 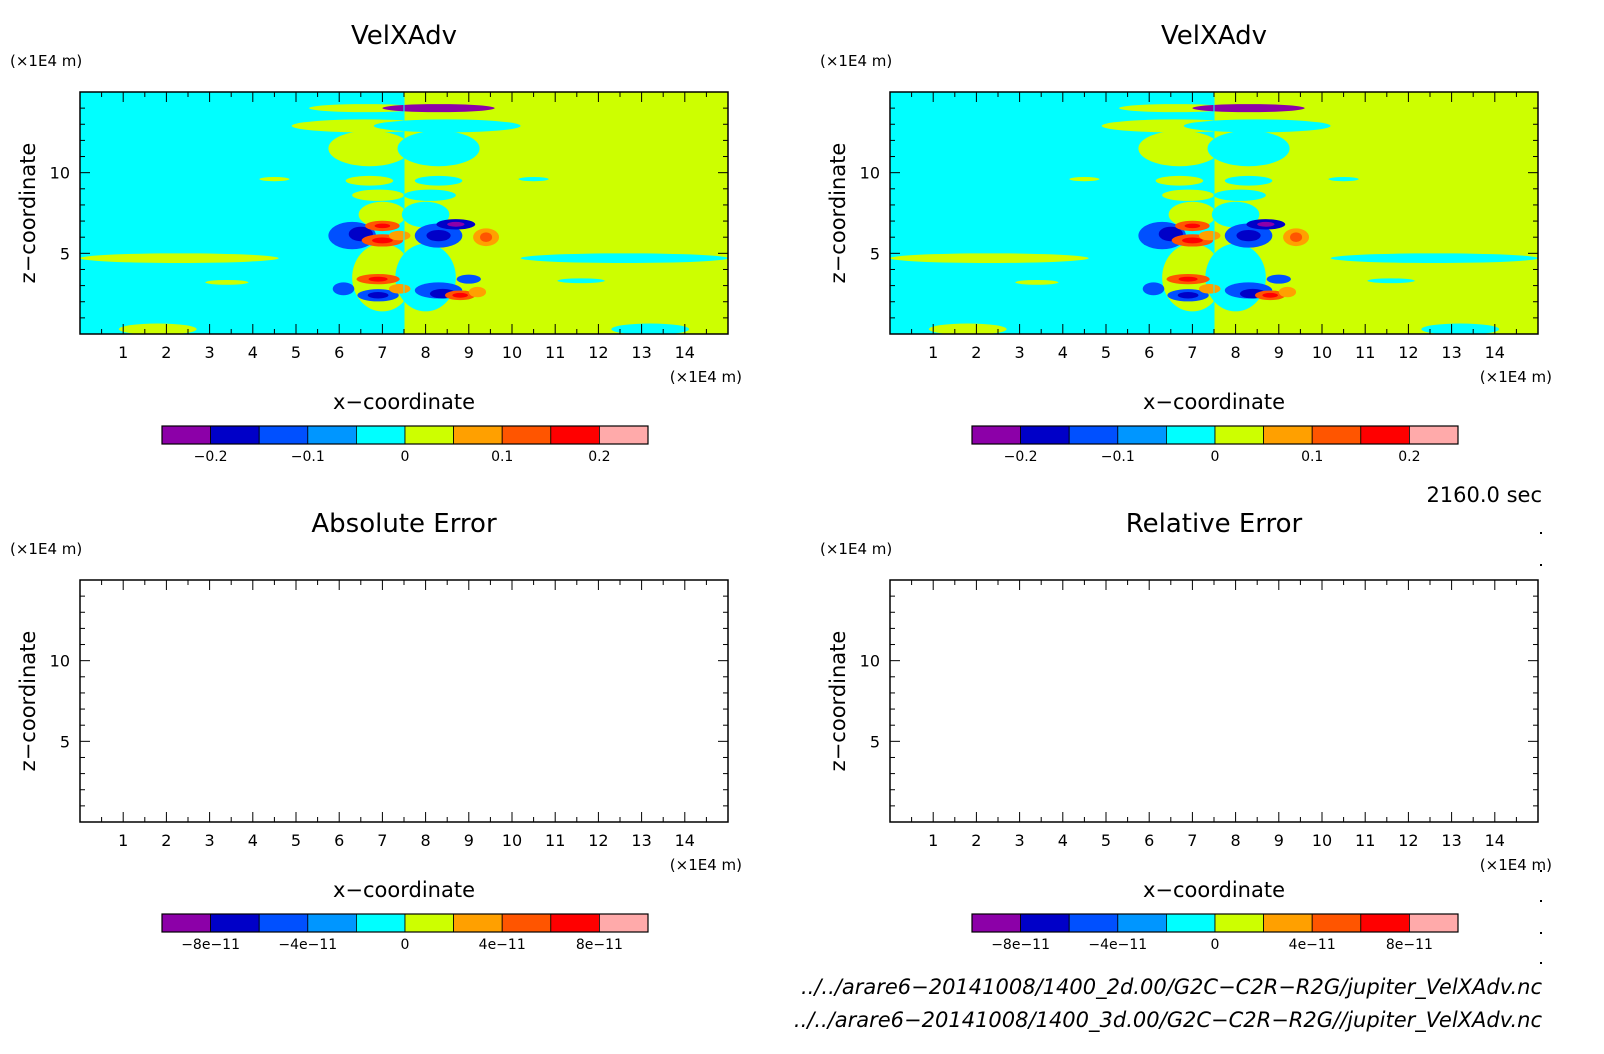 What do you see at coordinates (211, 457) in the screenshot?
I see `colorbar-label-0: −0.2` at bounding box center [211, 457].